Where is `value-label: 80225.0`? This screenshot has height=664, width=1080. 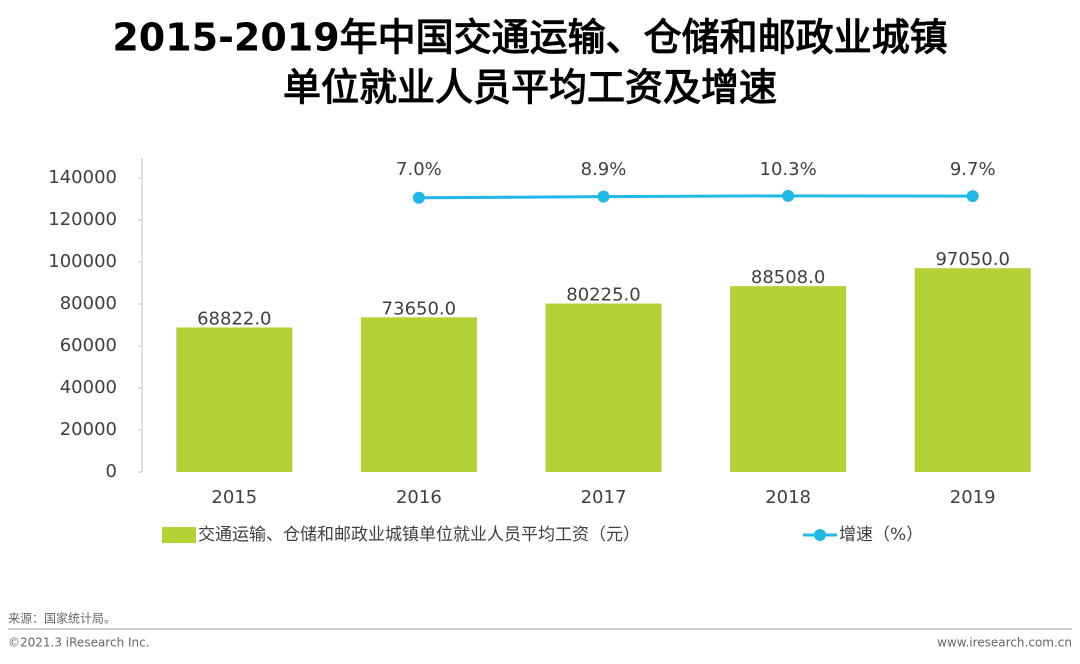
value-label: 80225.0 is located at coordinates (603, 295).